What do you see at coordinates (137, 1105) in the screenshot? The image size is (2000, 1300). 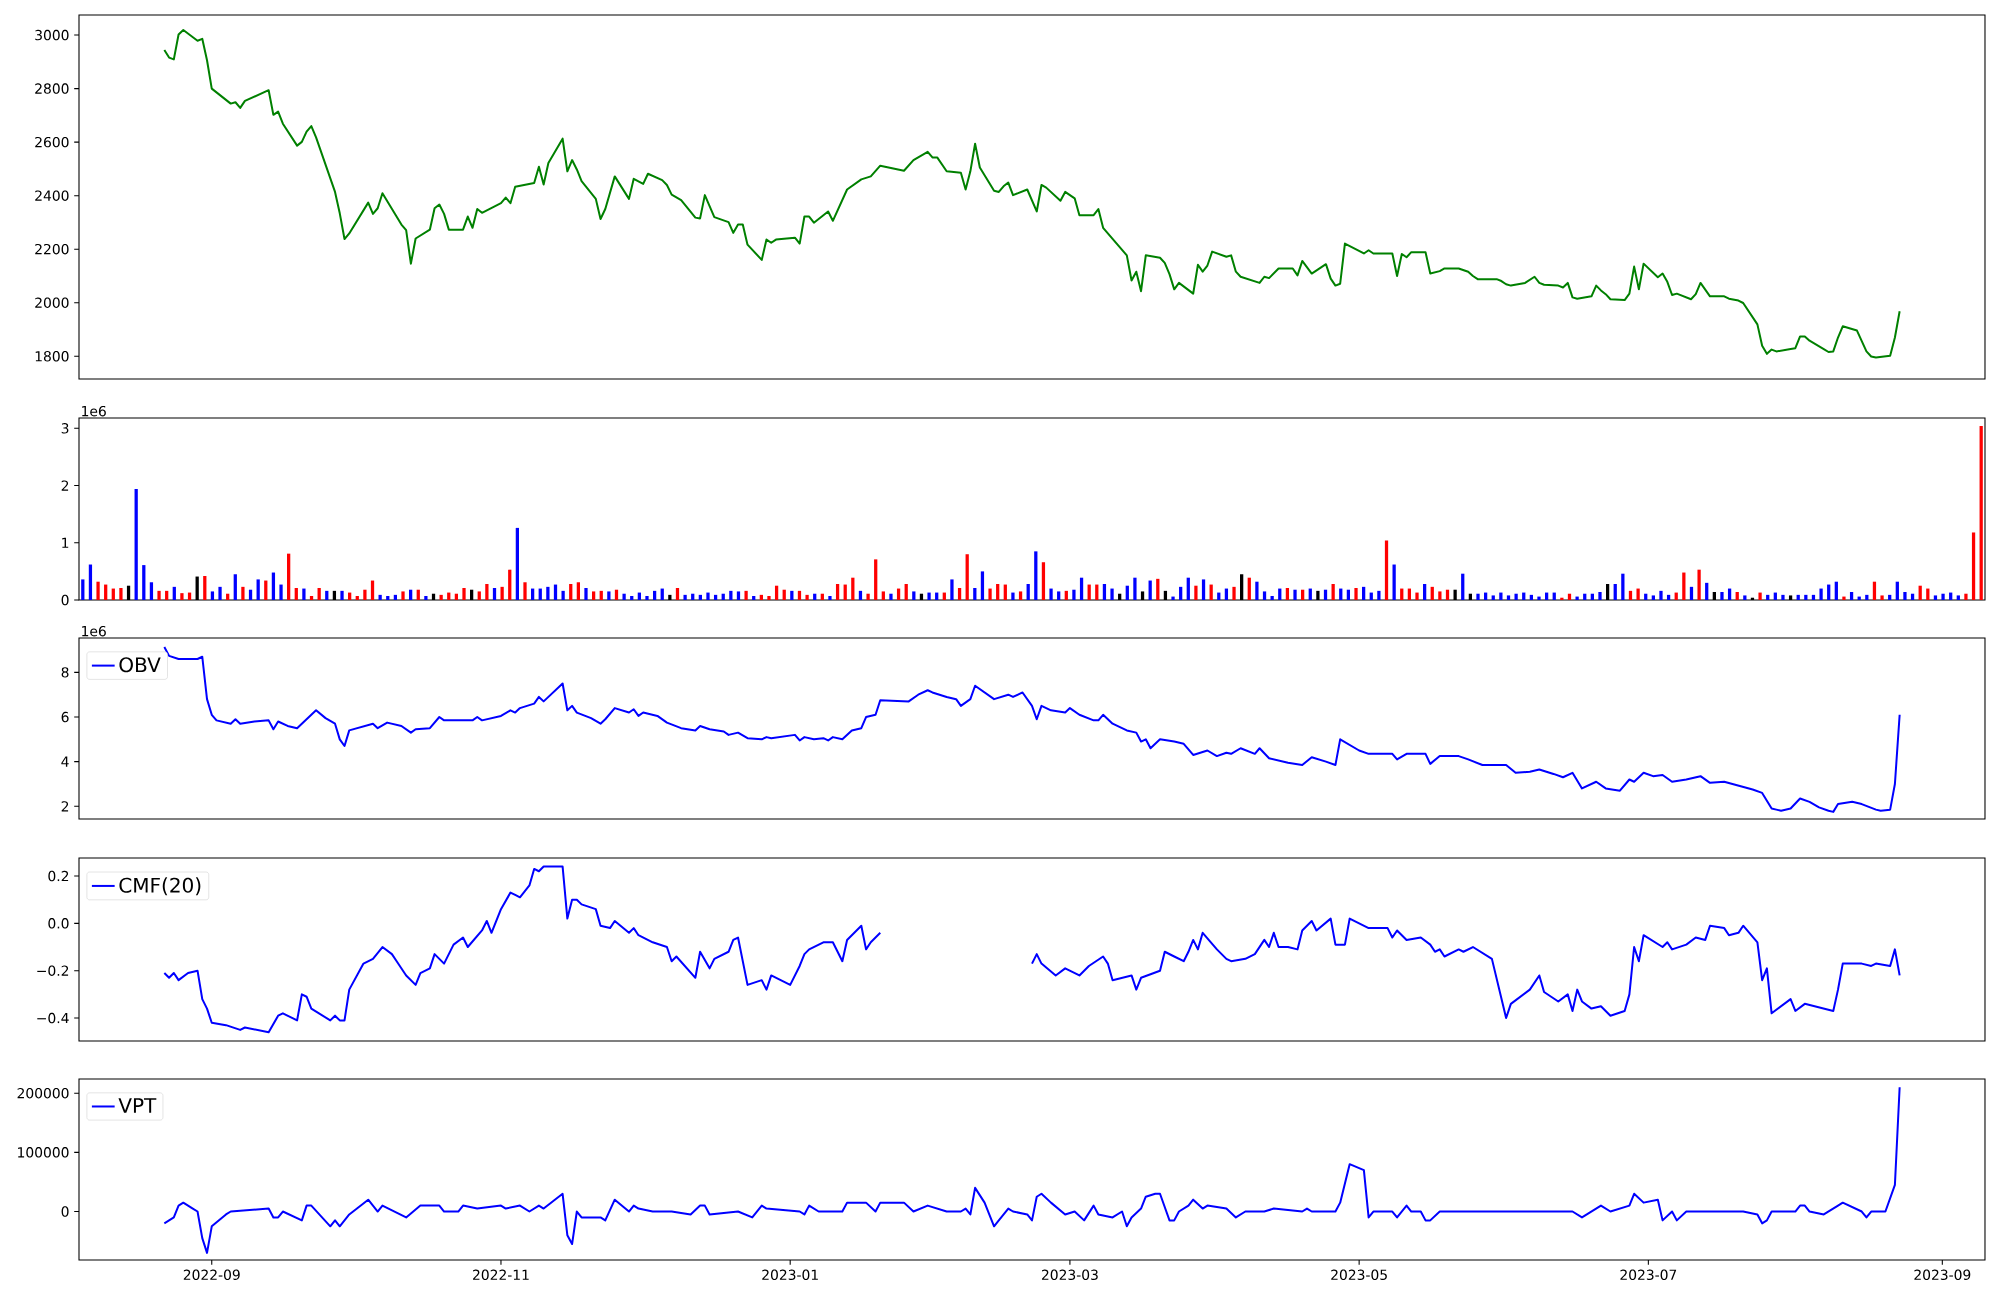 I see `legend-label: VPT` at bounding box center [137, 1105].